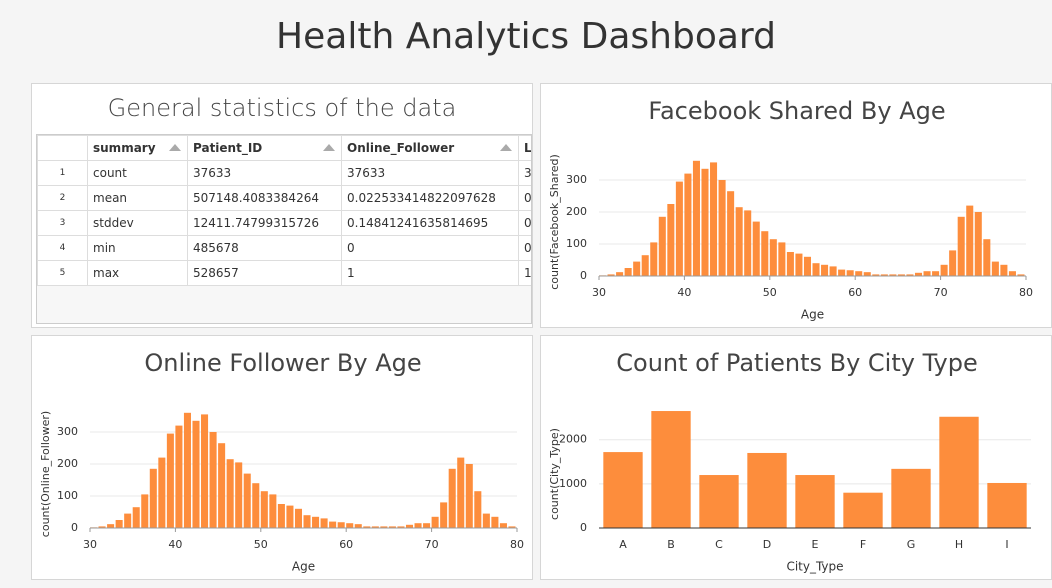  What do you see at coordinates (62, 248) in the screenshot?
I see `row-index: 4` at bounding box center [62, 248].